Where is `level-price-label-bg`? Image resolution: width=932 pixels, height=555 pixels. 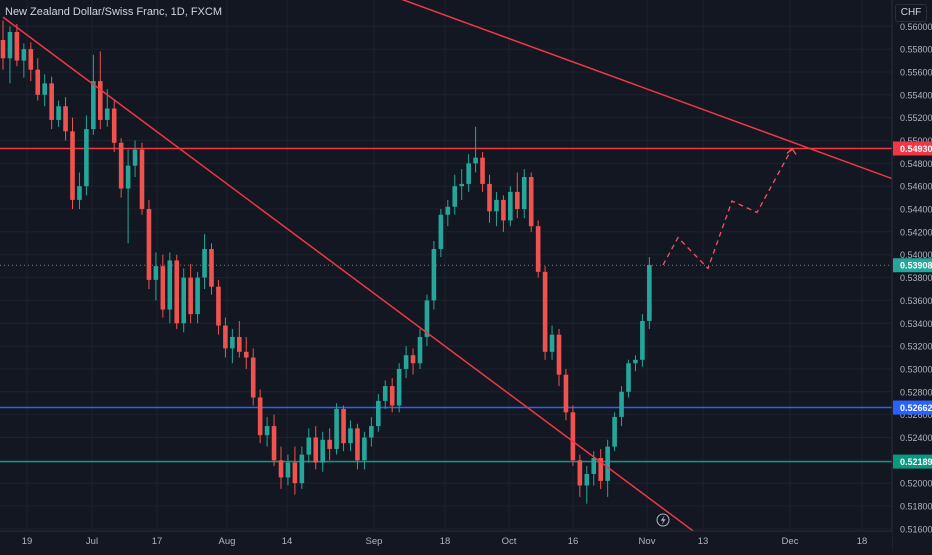
level-price-label-bg is located at coordinates (912, 407).